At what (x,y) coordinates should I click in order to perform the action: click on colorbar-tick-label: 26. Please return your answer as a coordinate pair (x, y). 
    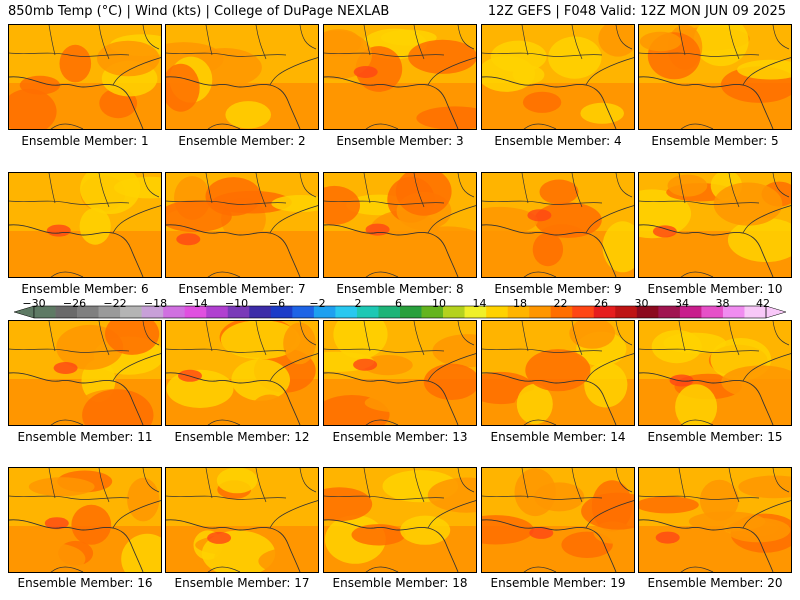
    Looking at the image, I should click on (601, 303).